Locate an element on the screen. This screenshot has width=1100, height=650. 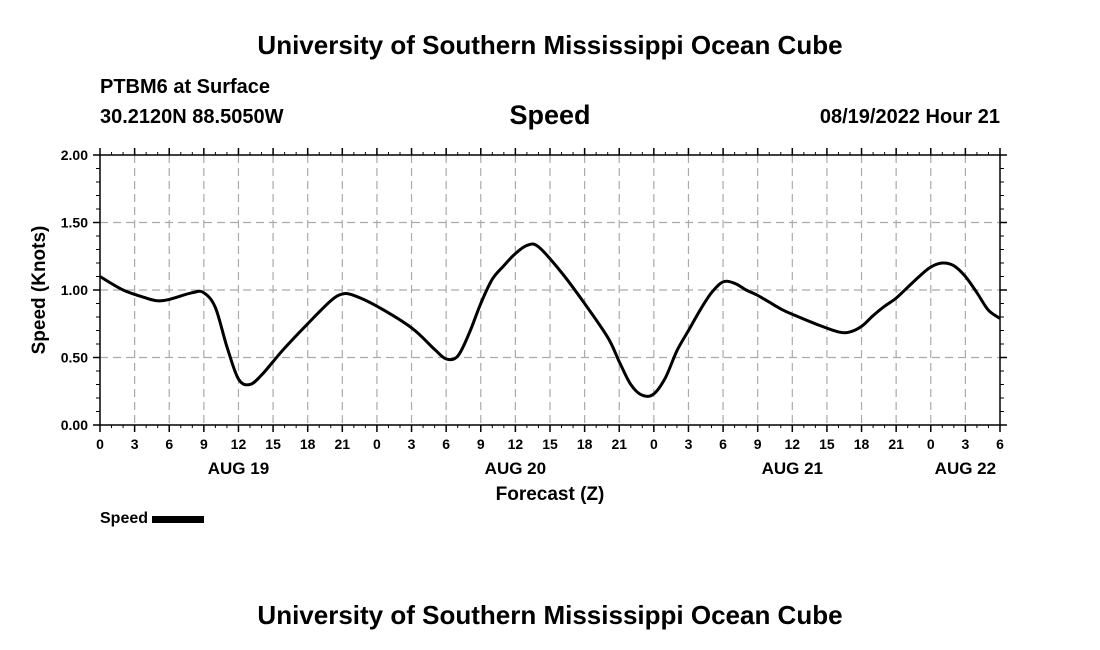
y-tick-label: 1.50 is located at coordinates (74, 223).